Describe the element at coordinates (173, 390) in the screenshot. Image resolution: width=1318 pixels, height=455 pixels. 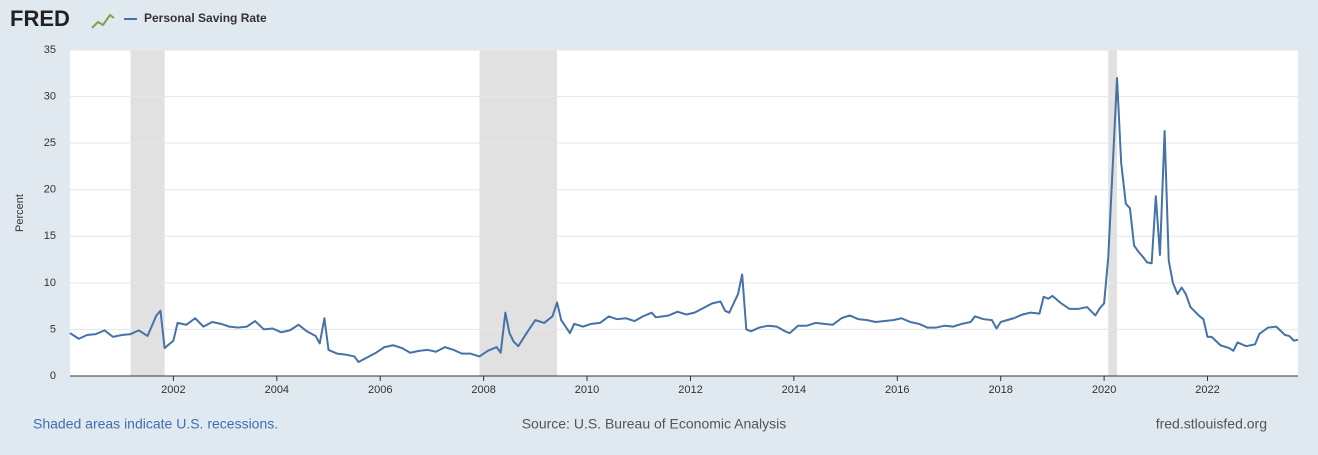
I see `x-tick-label: 2002` at that location.